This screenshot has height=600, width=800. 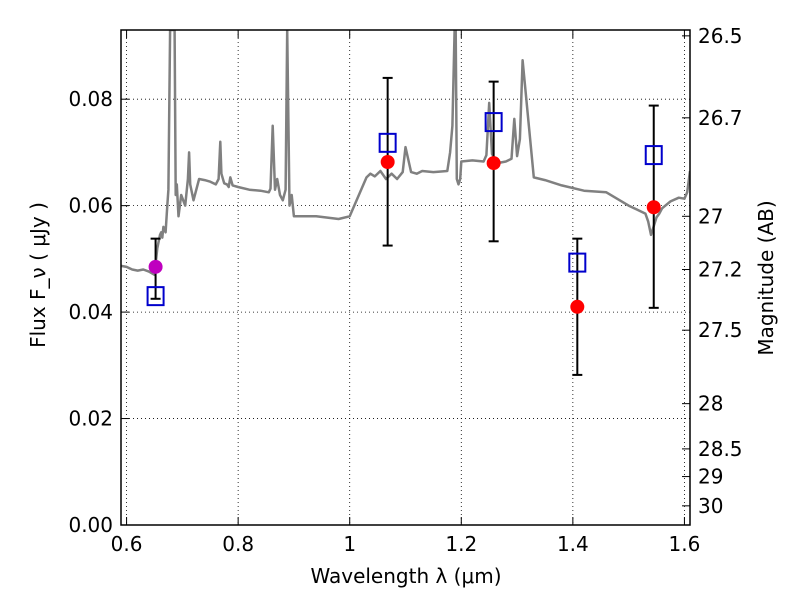 What do you see at coordinates (710, 506) in the screenshot?
I see `y2-tick-label: 30` at bounding box center [710, 506].